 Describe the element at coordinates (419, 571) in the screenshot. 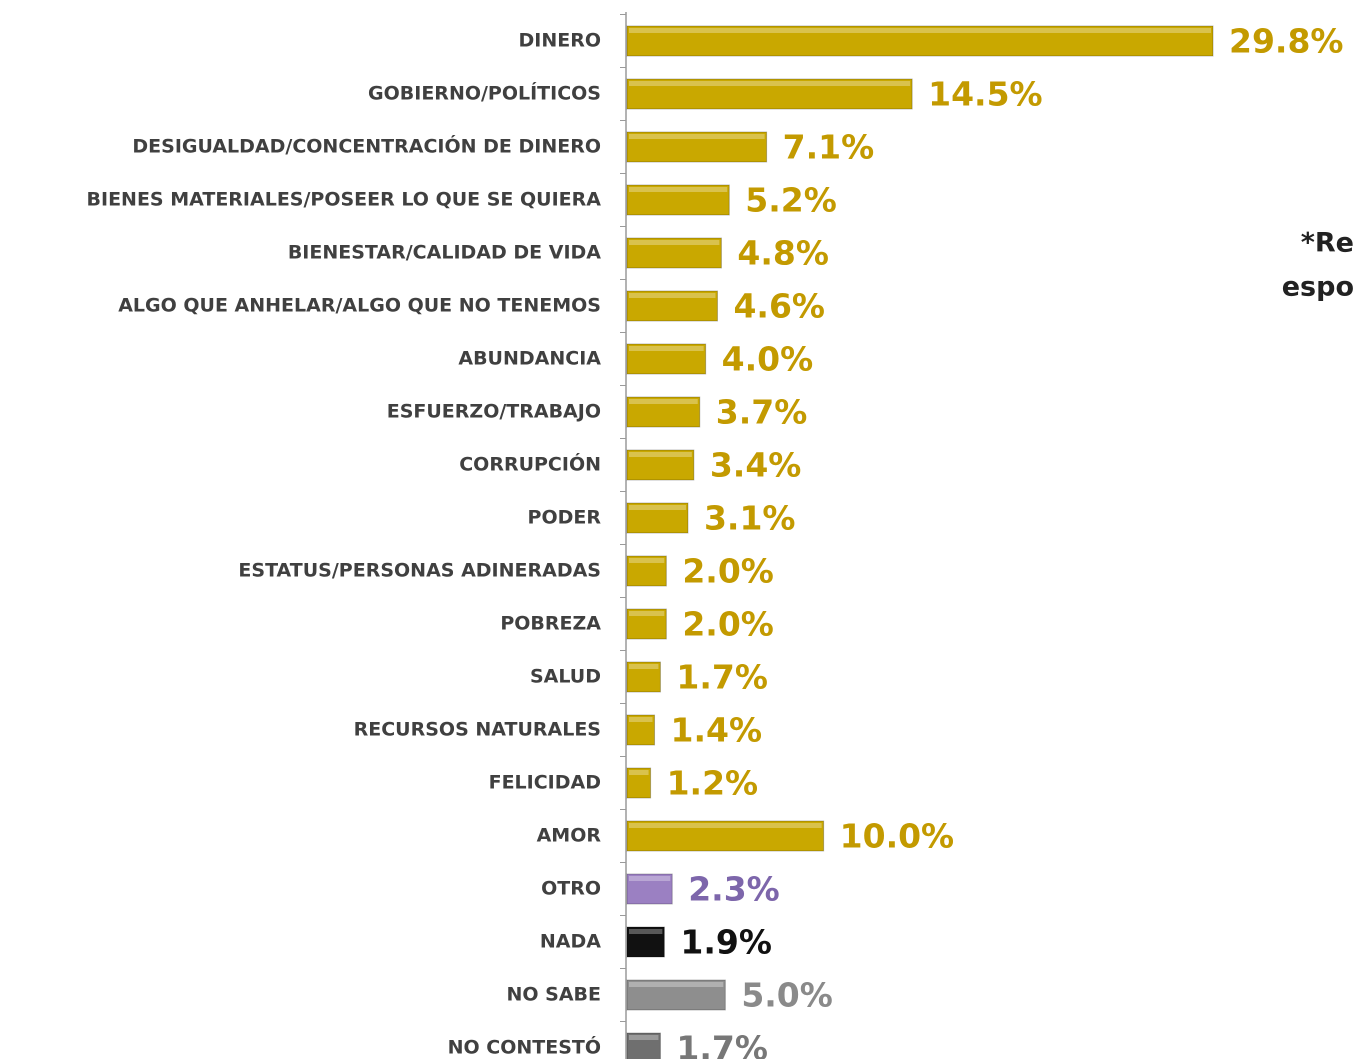

I see `category-label: ESTATUS/PERSONAS ADINERADAS` at that location.